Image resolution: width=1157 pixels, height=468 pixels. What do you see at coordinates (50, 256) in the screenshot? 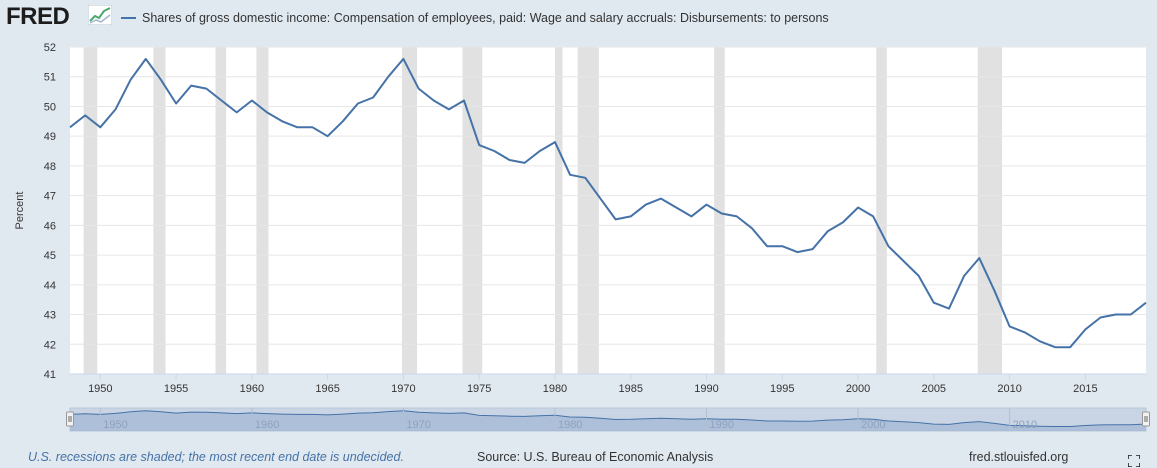
I see `y-tick-label: 45` at bounding box center [50, 256].